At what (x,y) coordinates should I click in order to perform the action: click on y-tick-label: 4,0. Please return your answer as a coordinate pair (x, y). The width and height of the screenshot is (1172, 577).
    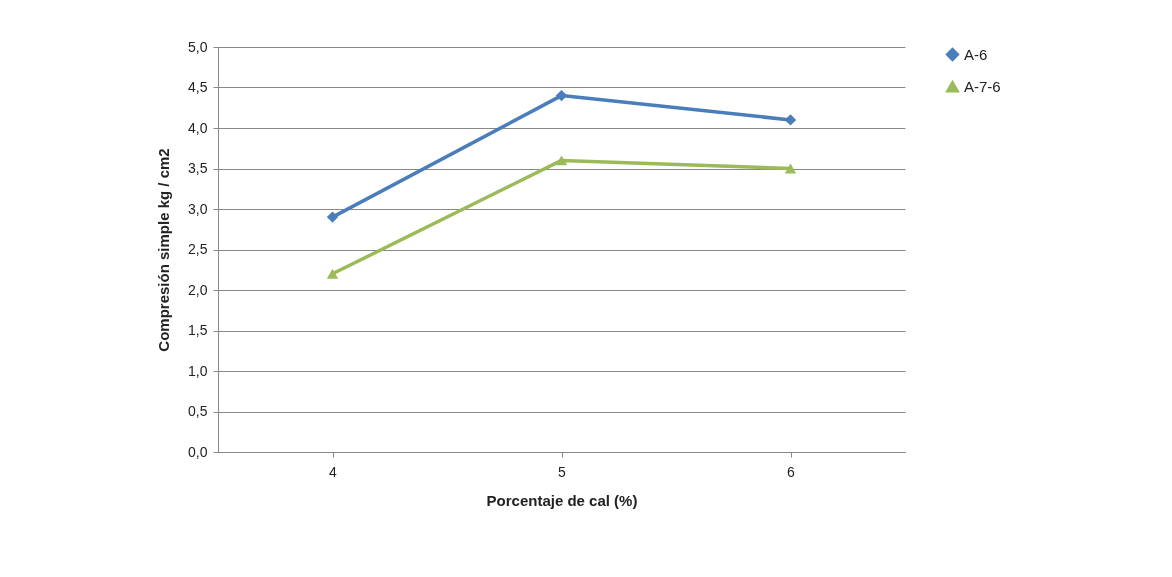
    Looking at the image, I should click on (198, 127).